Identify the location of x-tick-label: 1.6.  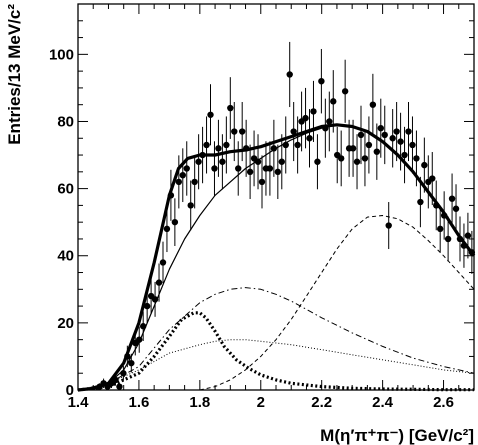
(138, 402).